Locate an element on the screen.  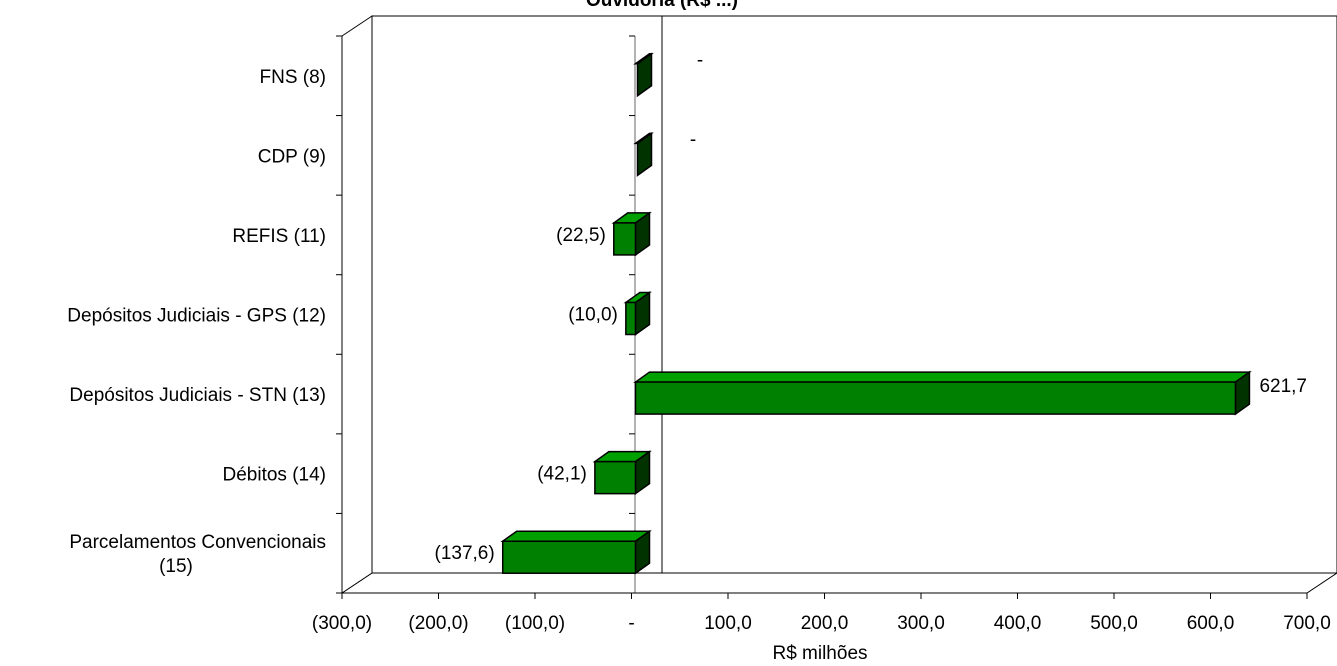
category-label: Parcelamentos Convencionais is located at coordinates (197, 542).